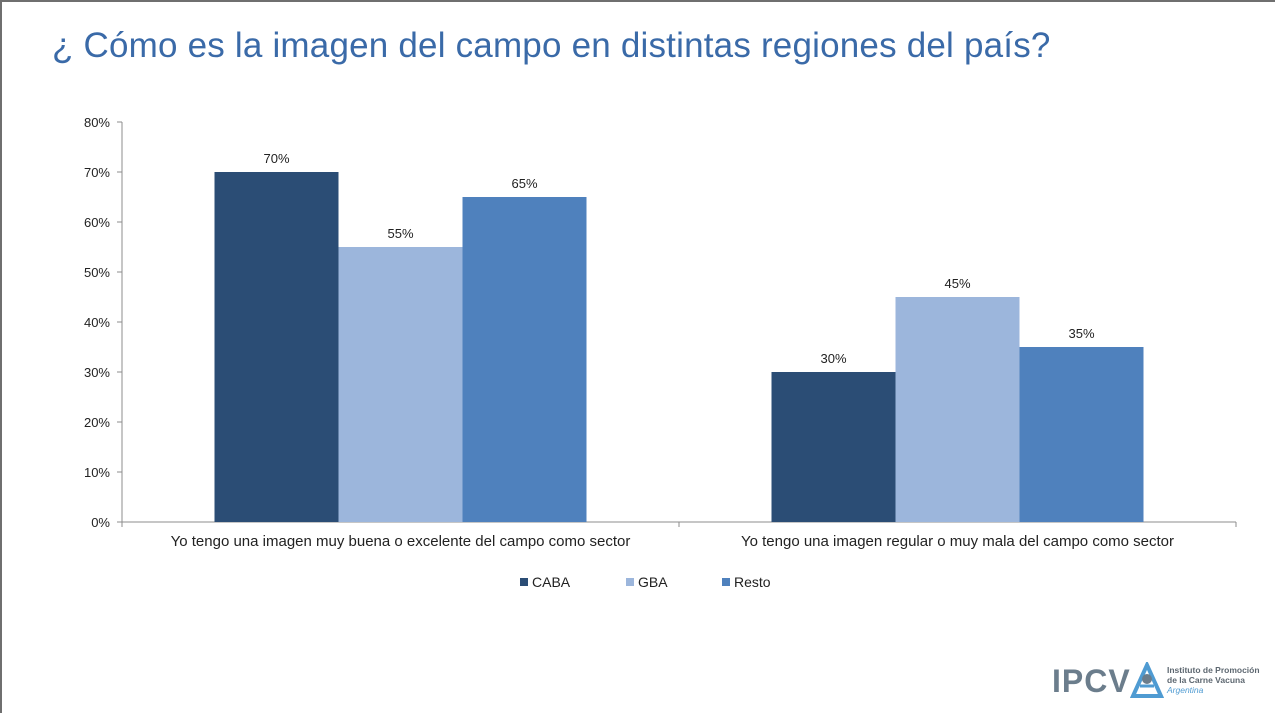 The image size is (1275, 713). I want to click on y-tick-label: 50%, so click(97, 272).